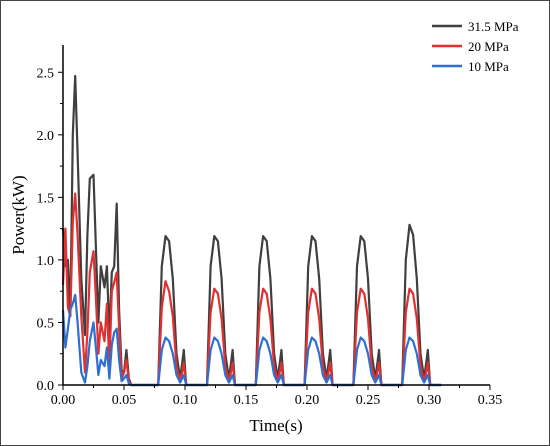 Image resolution: width=550 pixels, height=446 pixels. I want to click on legend-label-0: 31.5 MPa, so click(493, 26).